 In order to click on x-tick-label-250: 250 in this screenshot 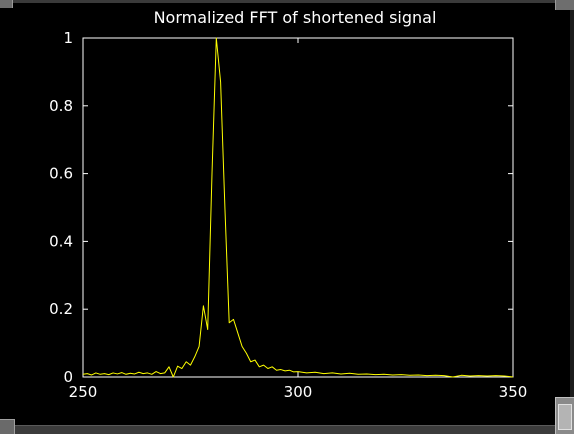, I will do `click(83, 392)`.